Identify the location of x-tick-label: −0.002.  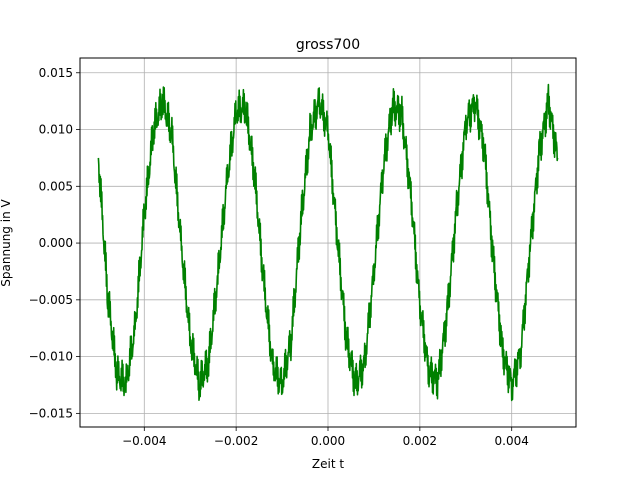
(236, 441).